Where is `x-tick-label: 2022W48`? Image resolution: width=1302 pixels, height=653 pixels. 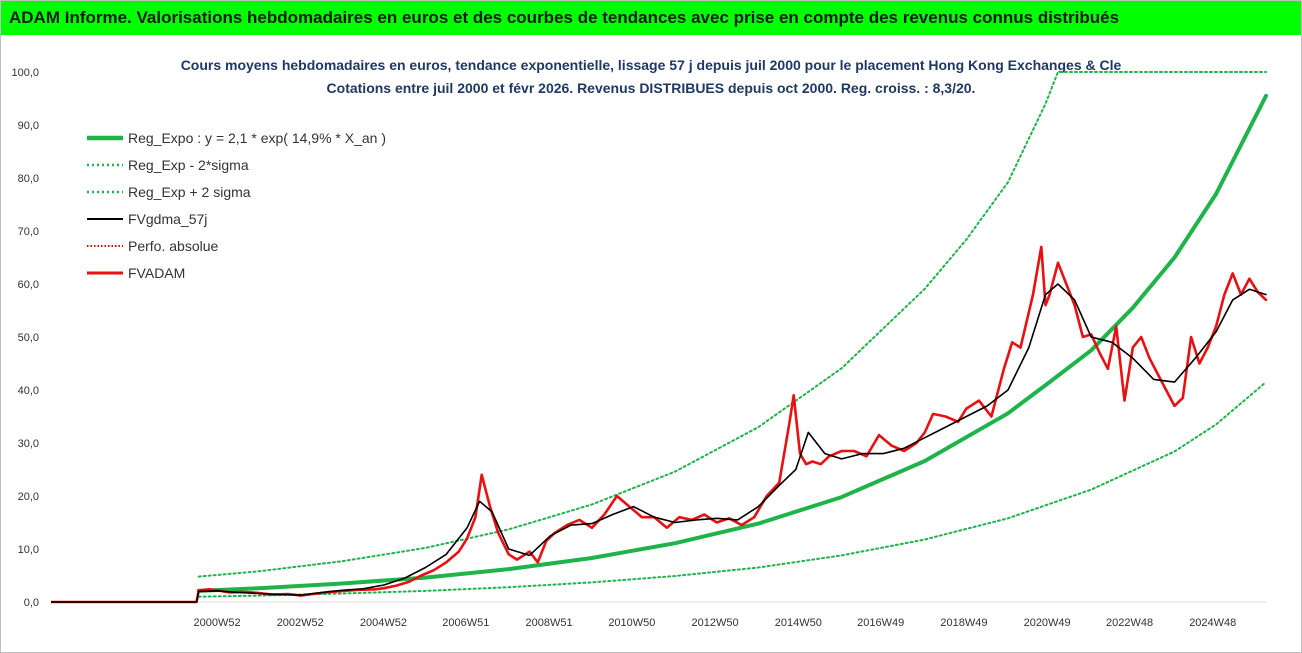
x-tick-label: 2022W48 is located at coordinates (1129, 623).